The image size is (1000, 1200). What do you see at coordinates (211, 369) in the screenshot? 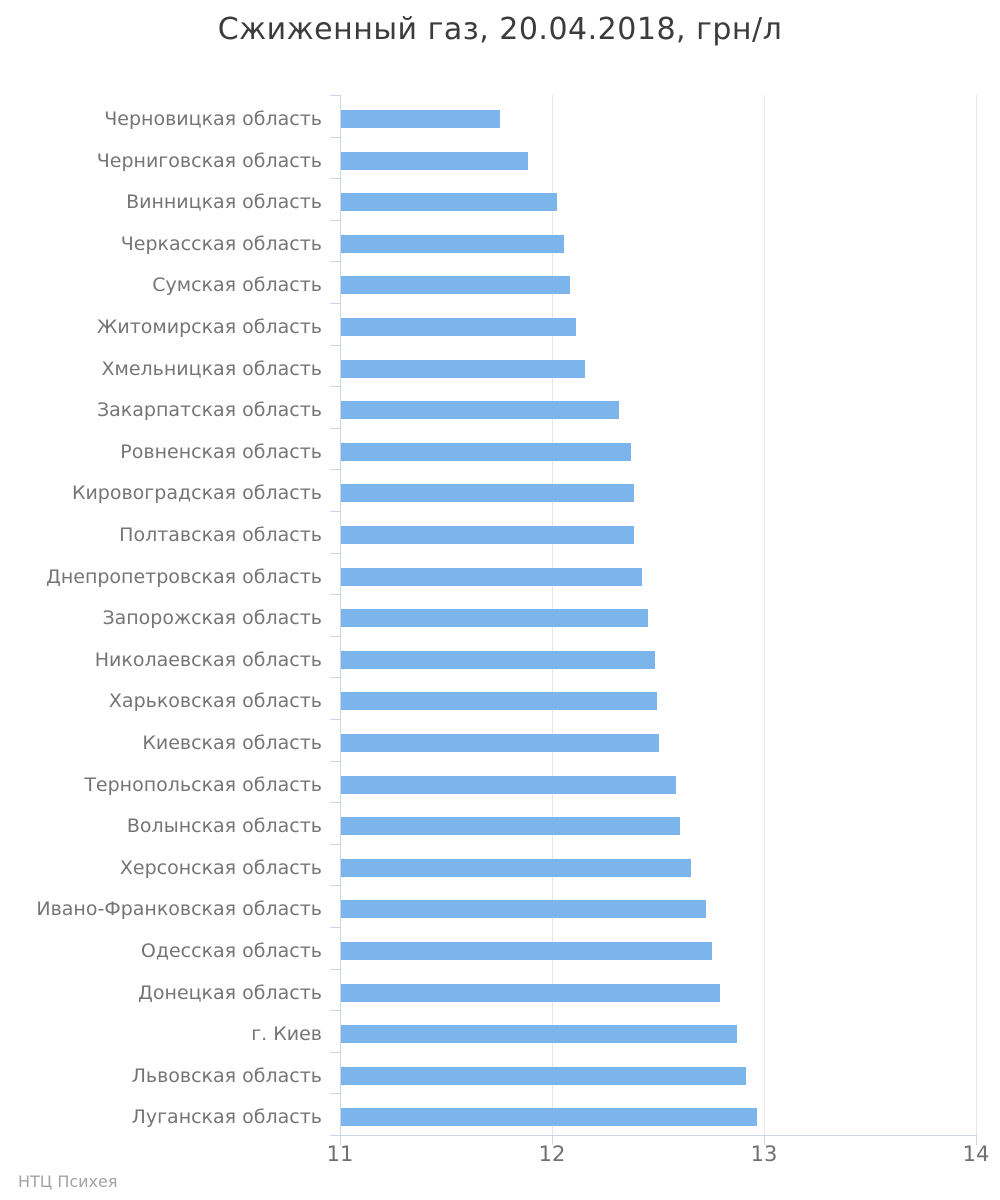
I see `category-label: Хмельницкая область` at bounding box center [211, 369].